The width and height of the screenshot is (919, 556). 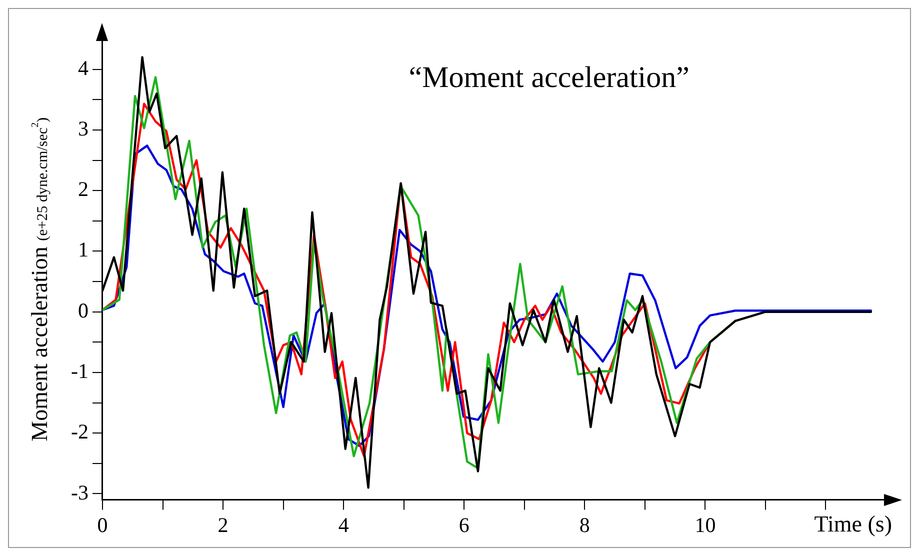 What do you see at coordinates (549, 77) in the screenshot?
I see `text: “Moment acceleration”` at bounding box center [549, 77].